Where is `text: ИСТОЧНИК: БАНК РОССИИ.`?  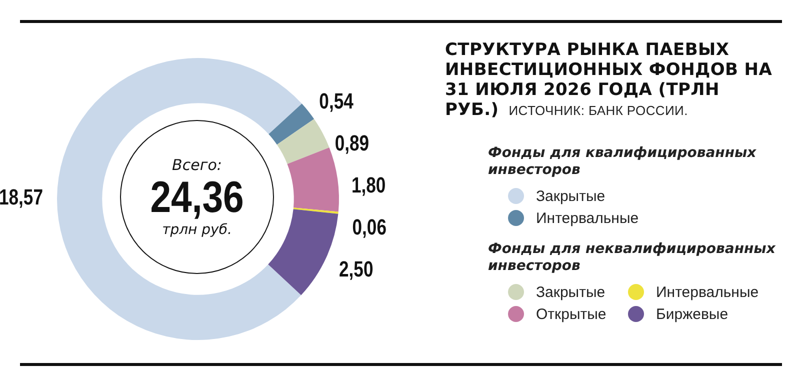 text: ИСТОЧНИК: БАНК РОССИИ. is located at coordinates (598, 110).